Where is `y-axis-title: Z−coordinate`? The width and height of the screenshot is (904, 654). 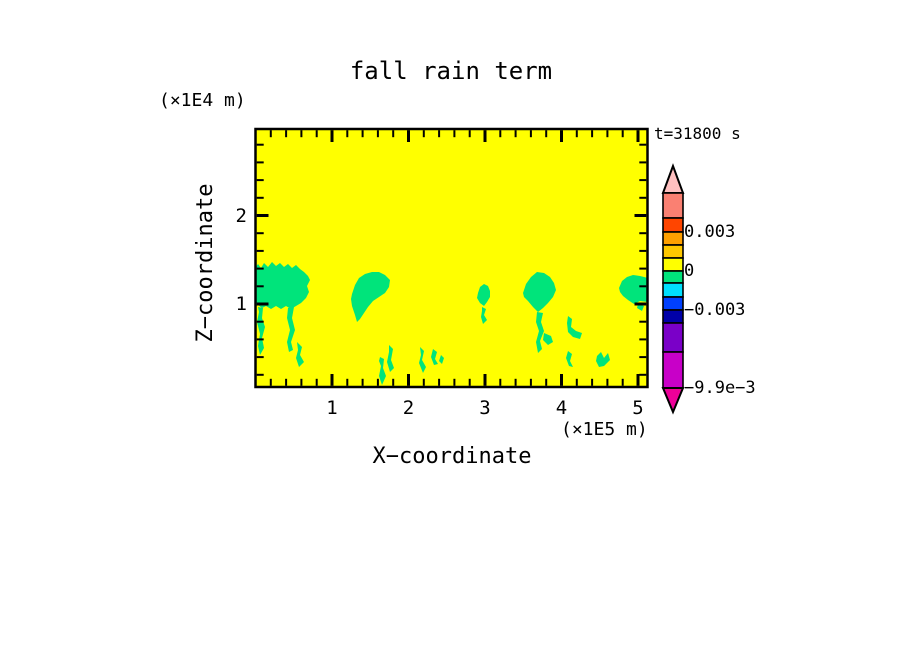 y-axis-title: Z−coordinate is located at coordinates (205, 263).